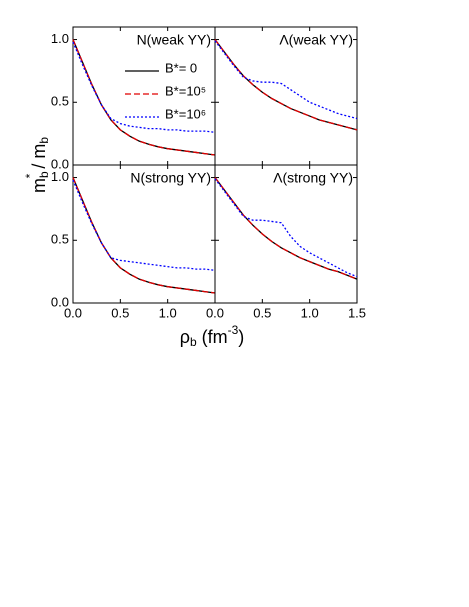 The width and height of the screenshot is (469, 607). I want to click on x-axis-label: ρb (fm-3), so click(212, 336).